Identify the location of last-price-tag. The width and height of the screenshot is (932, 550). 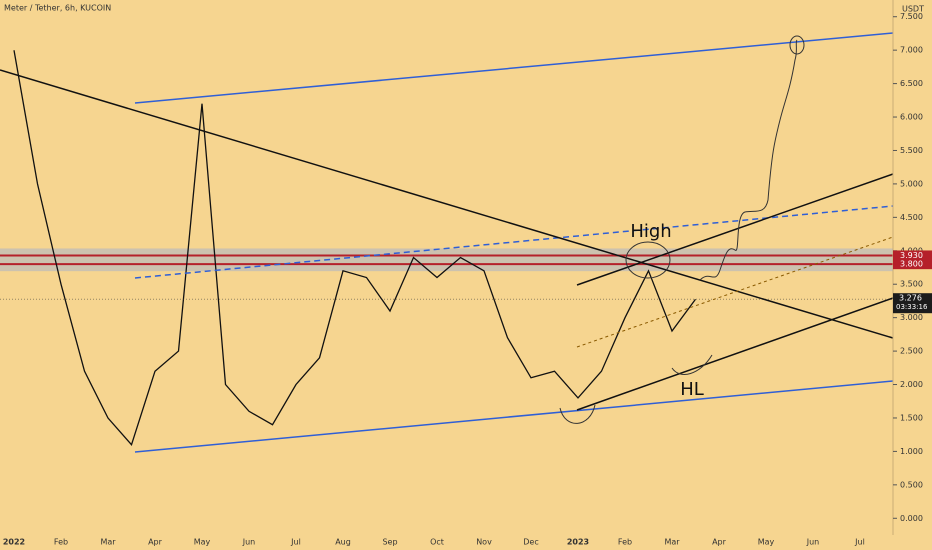
(912, 303).